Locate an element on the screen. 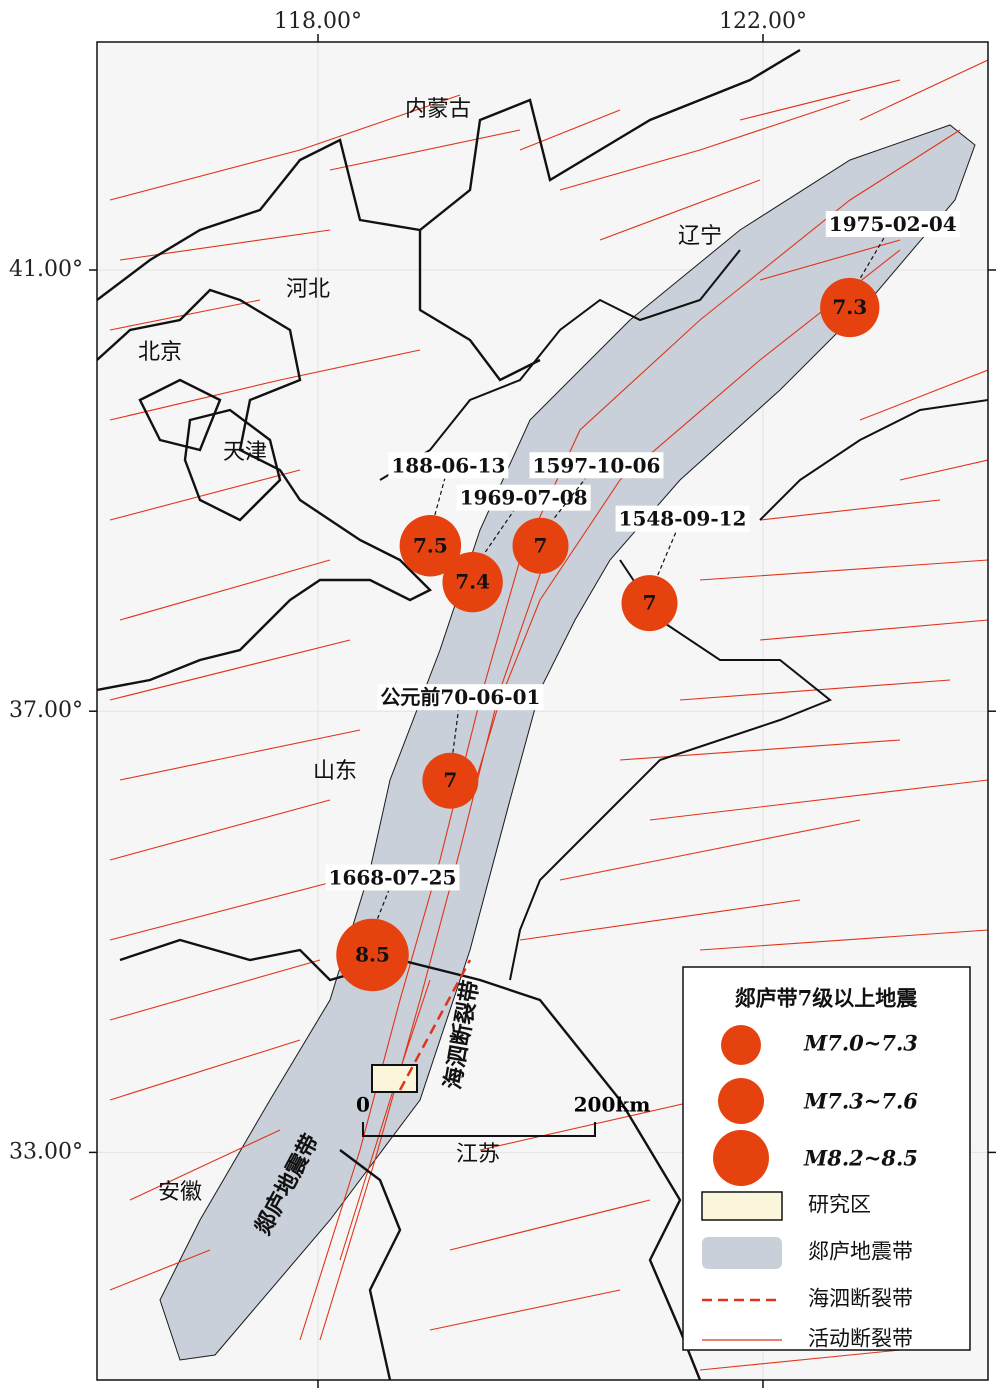  magnitude-label: 7.4 is located at coordinates (472, 582).